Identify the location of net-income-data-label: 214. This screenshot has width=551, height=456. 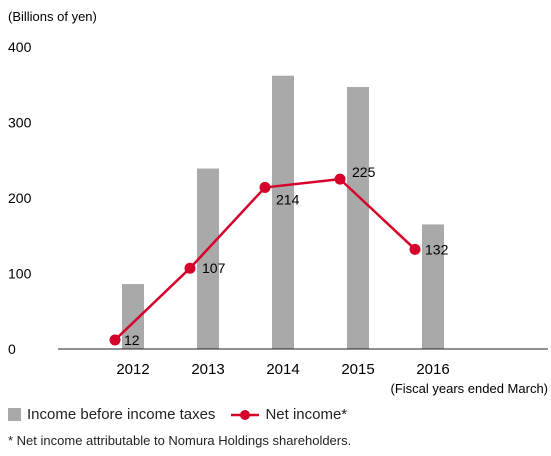
(288, 199).